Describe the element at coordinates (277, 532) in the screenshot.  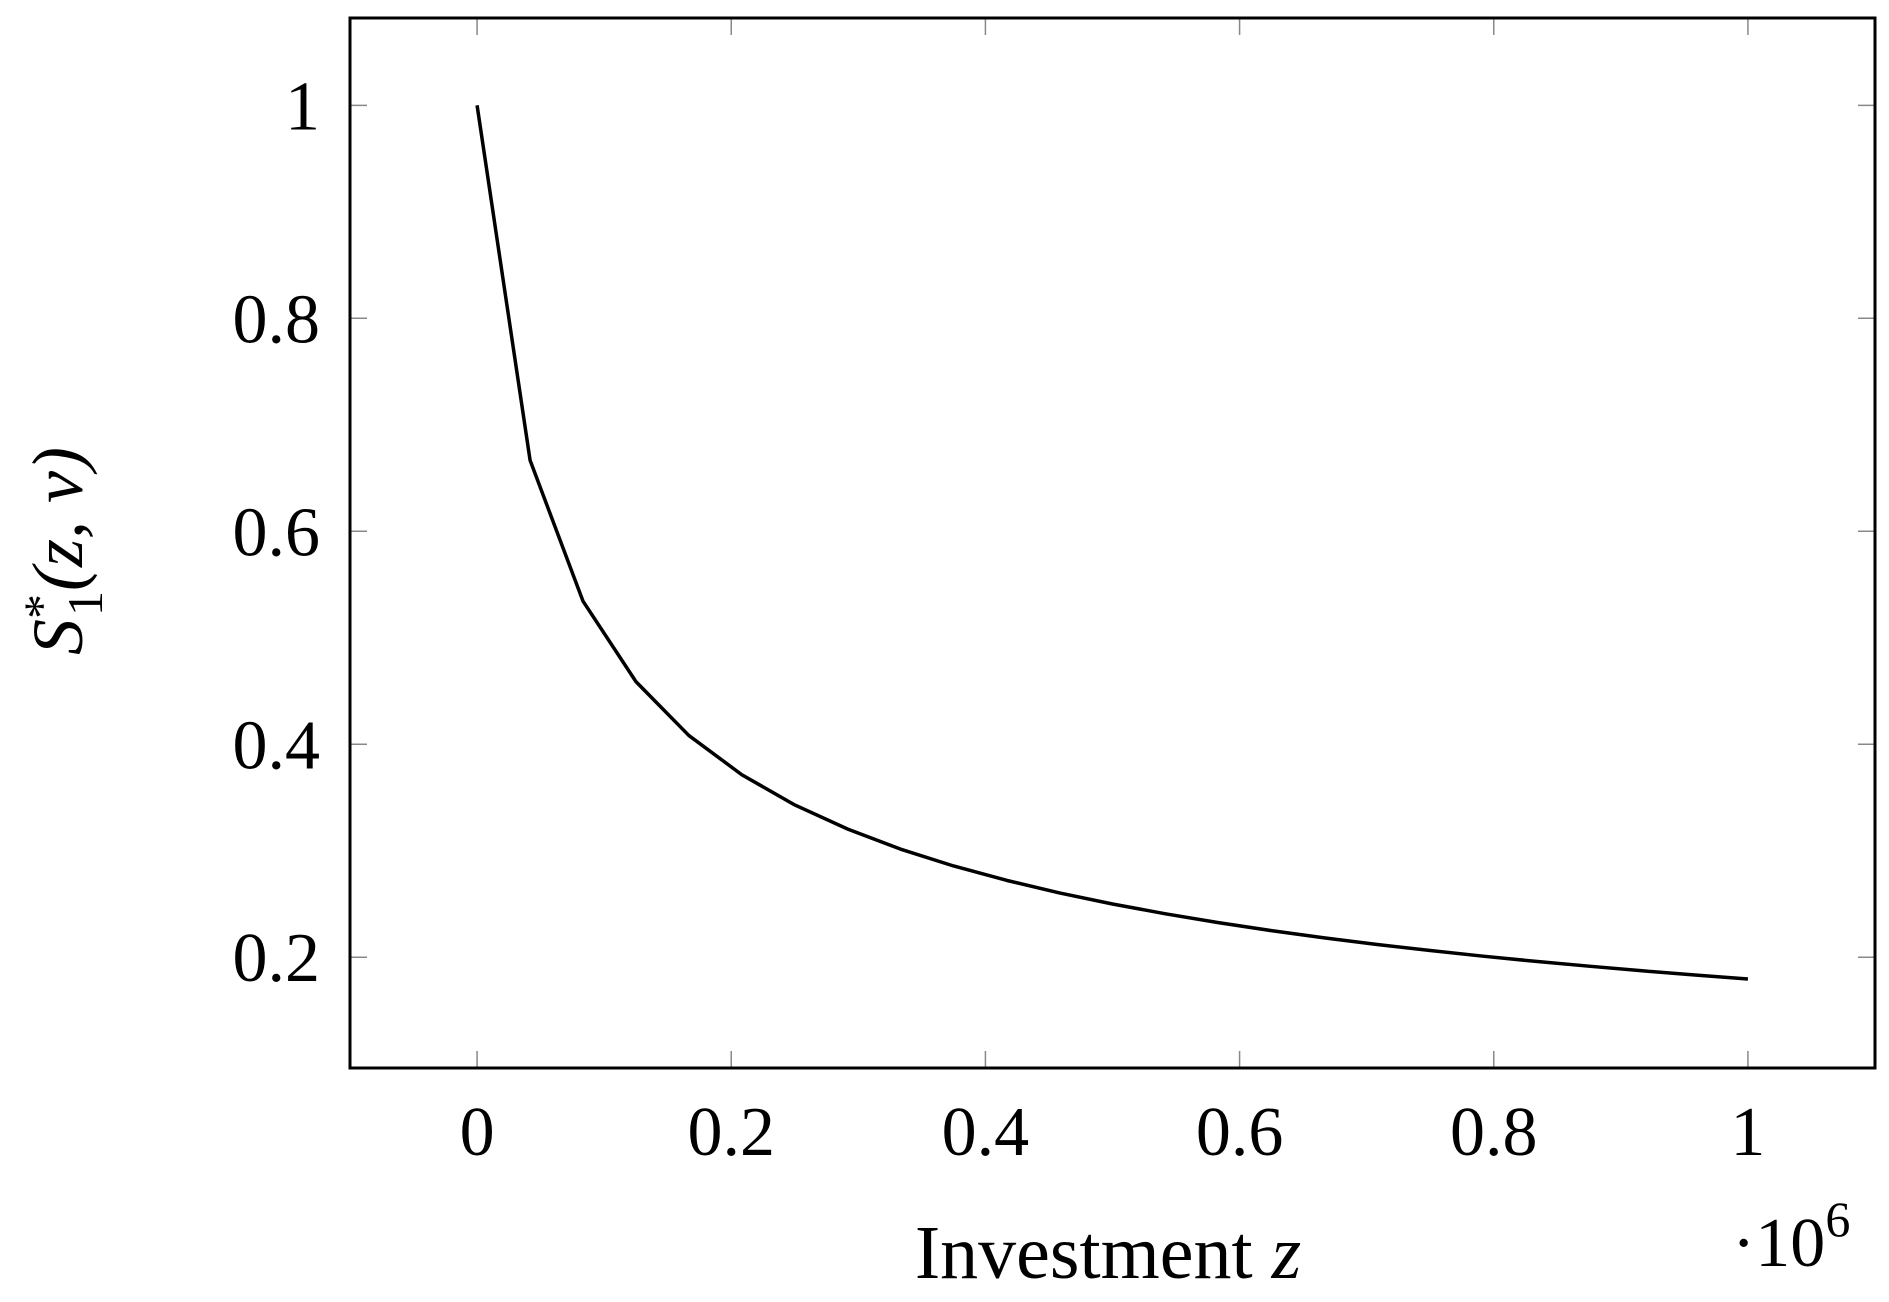
I see `y-tick-label: 0.6` at that location.